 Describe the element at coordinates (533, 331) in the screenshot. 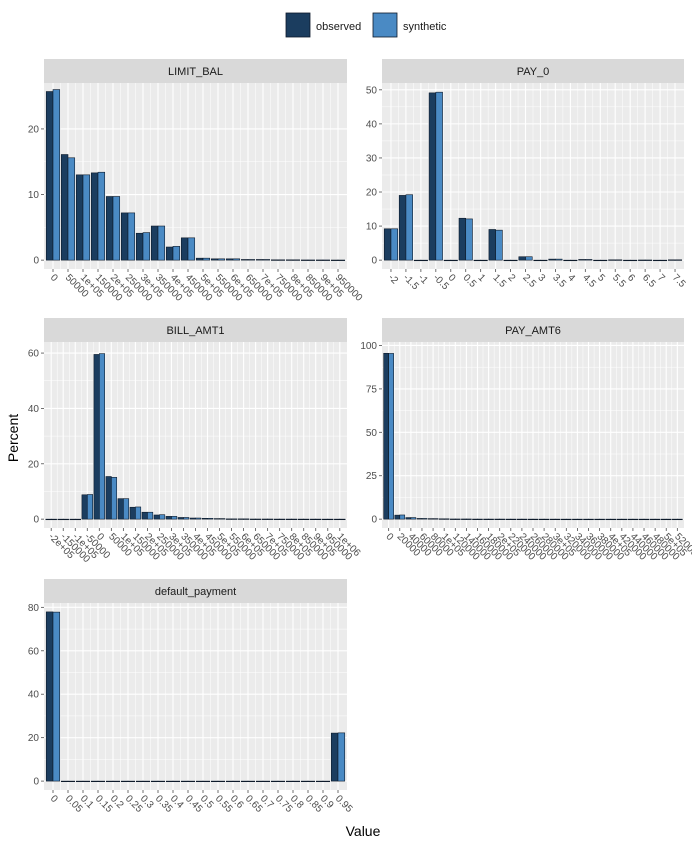

I see `strip-label-pay-amt6: PAY_AMT6` at that location.